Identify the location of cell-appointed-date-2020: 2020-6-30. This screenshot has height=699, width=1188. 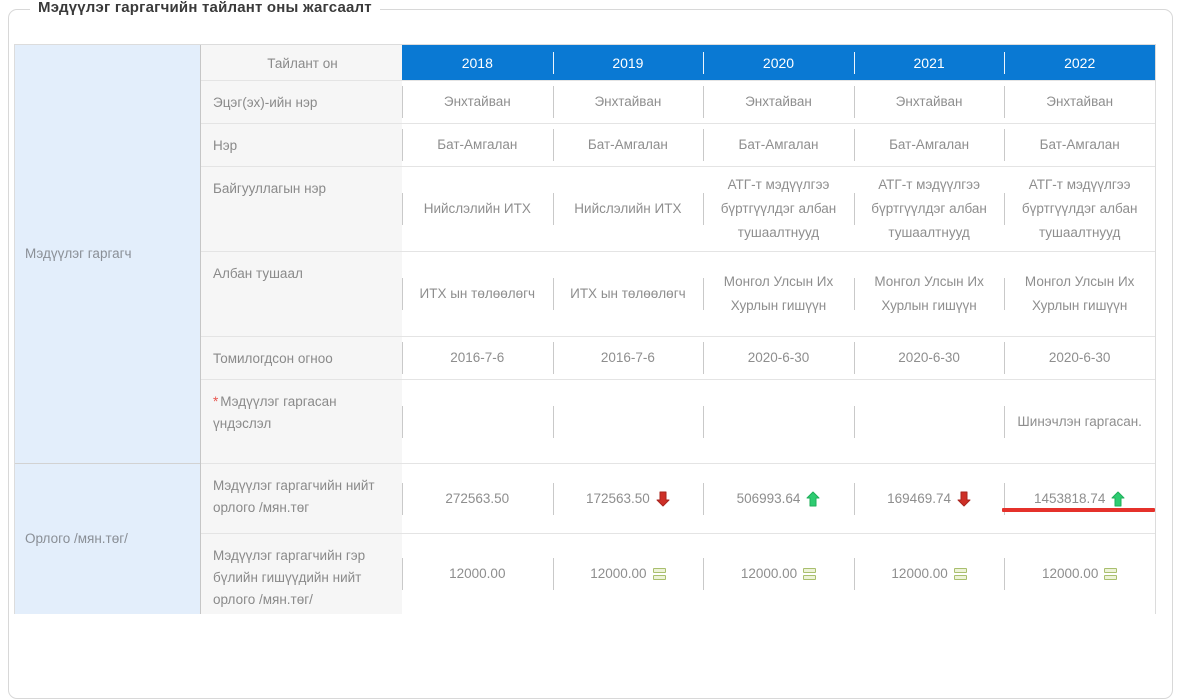
(778, 358).